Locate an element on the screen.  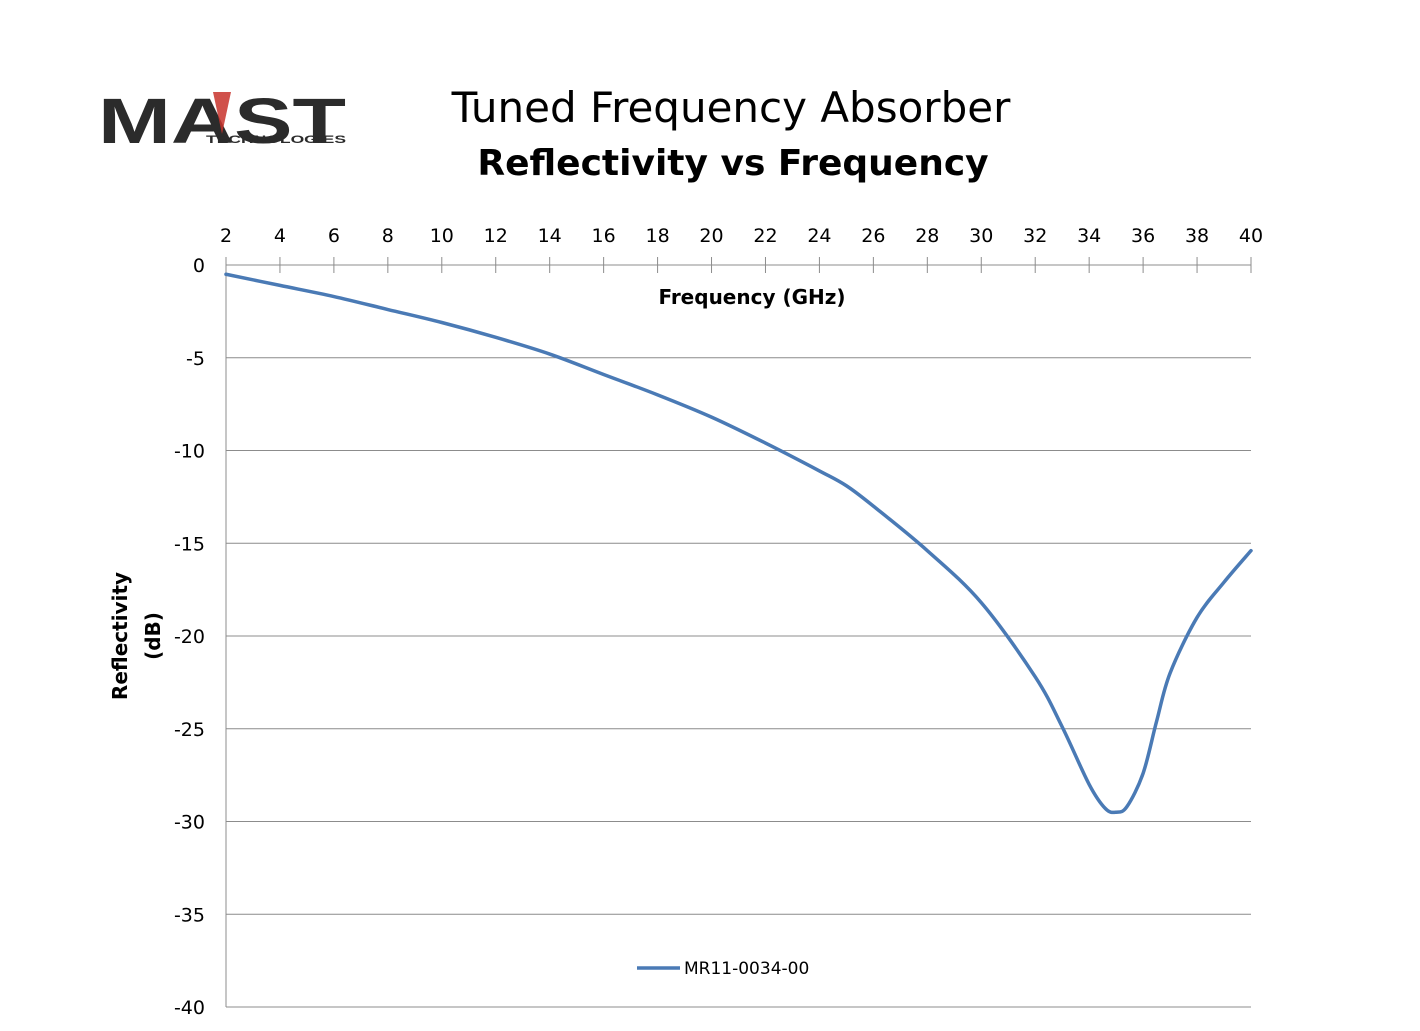
x-tick-label: 18 is located at coordinates (657, 236).